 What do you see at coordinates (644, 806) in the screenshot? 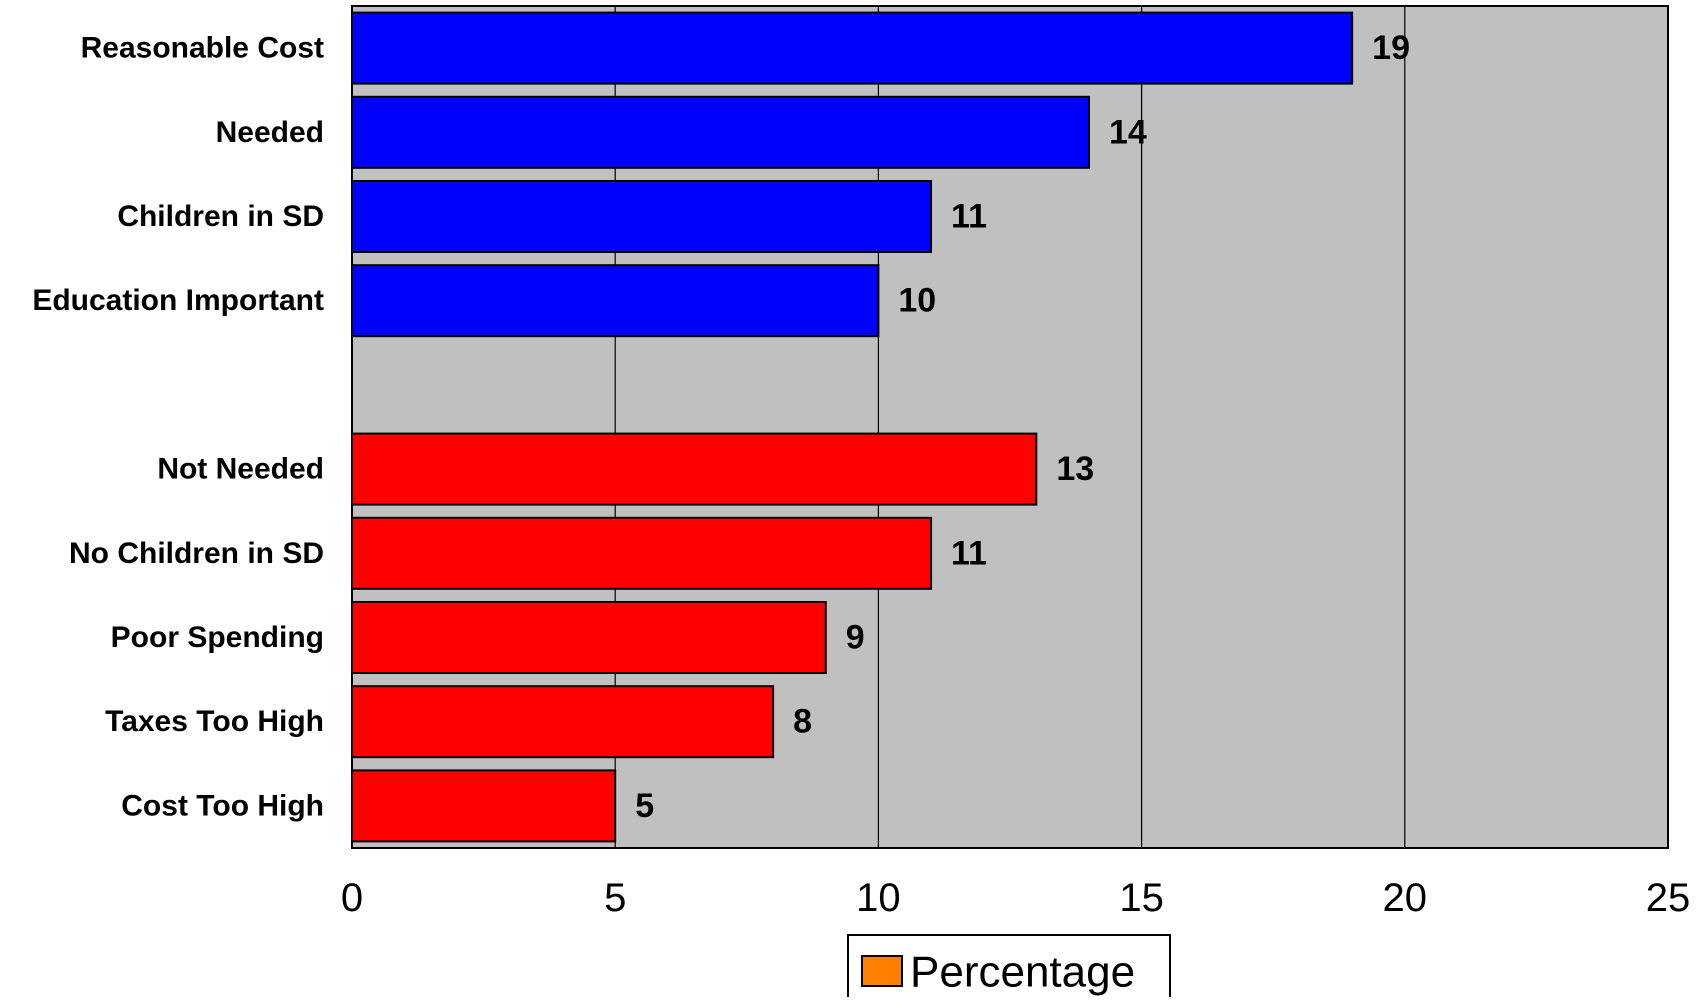
I see `data-label: 5` at bounding box center [644, 806].